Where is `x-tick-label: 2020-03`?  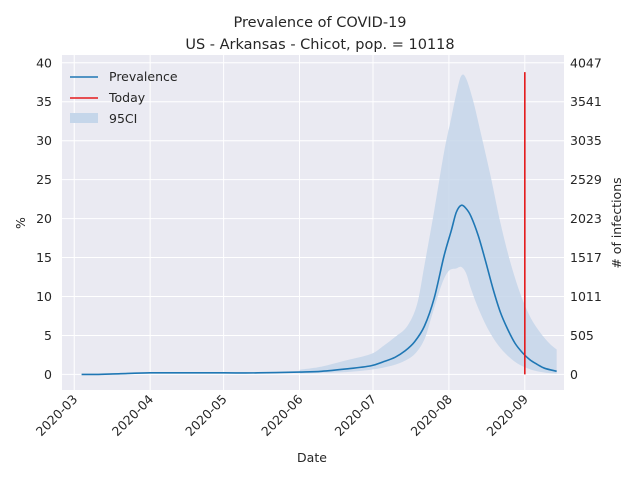
x-tick-label: 2020-03 is located at coordinates (57, 416).